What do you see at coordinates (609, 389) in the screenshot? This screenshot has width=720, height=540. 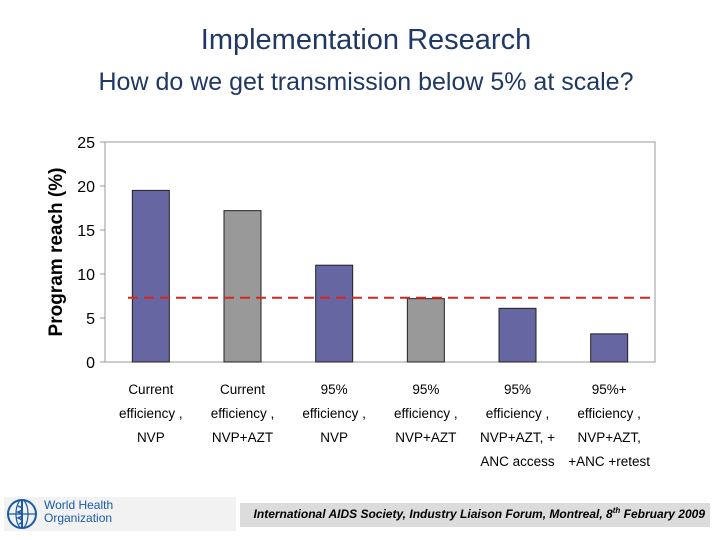 I see `x-tick-label: 95%+` at bounding box center [609, 389].